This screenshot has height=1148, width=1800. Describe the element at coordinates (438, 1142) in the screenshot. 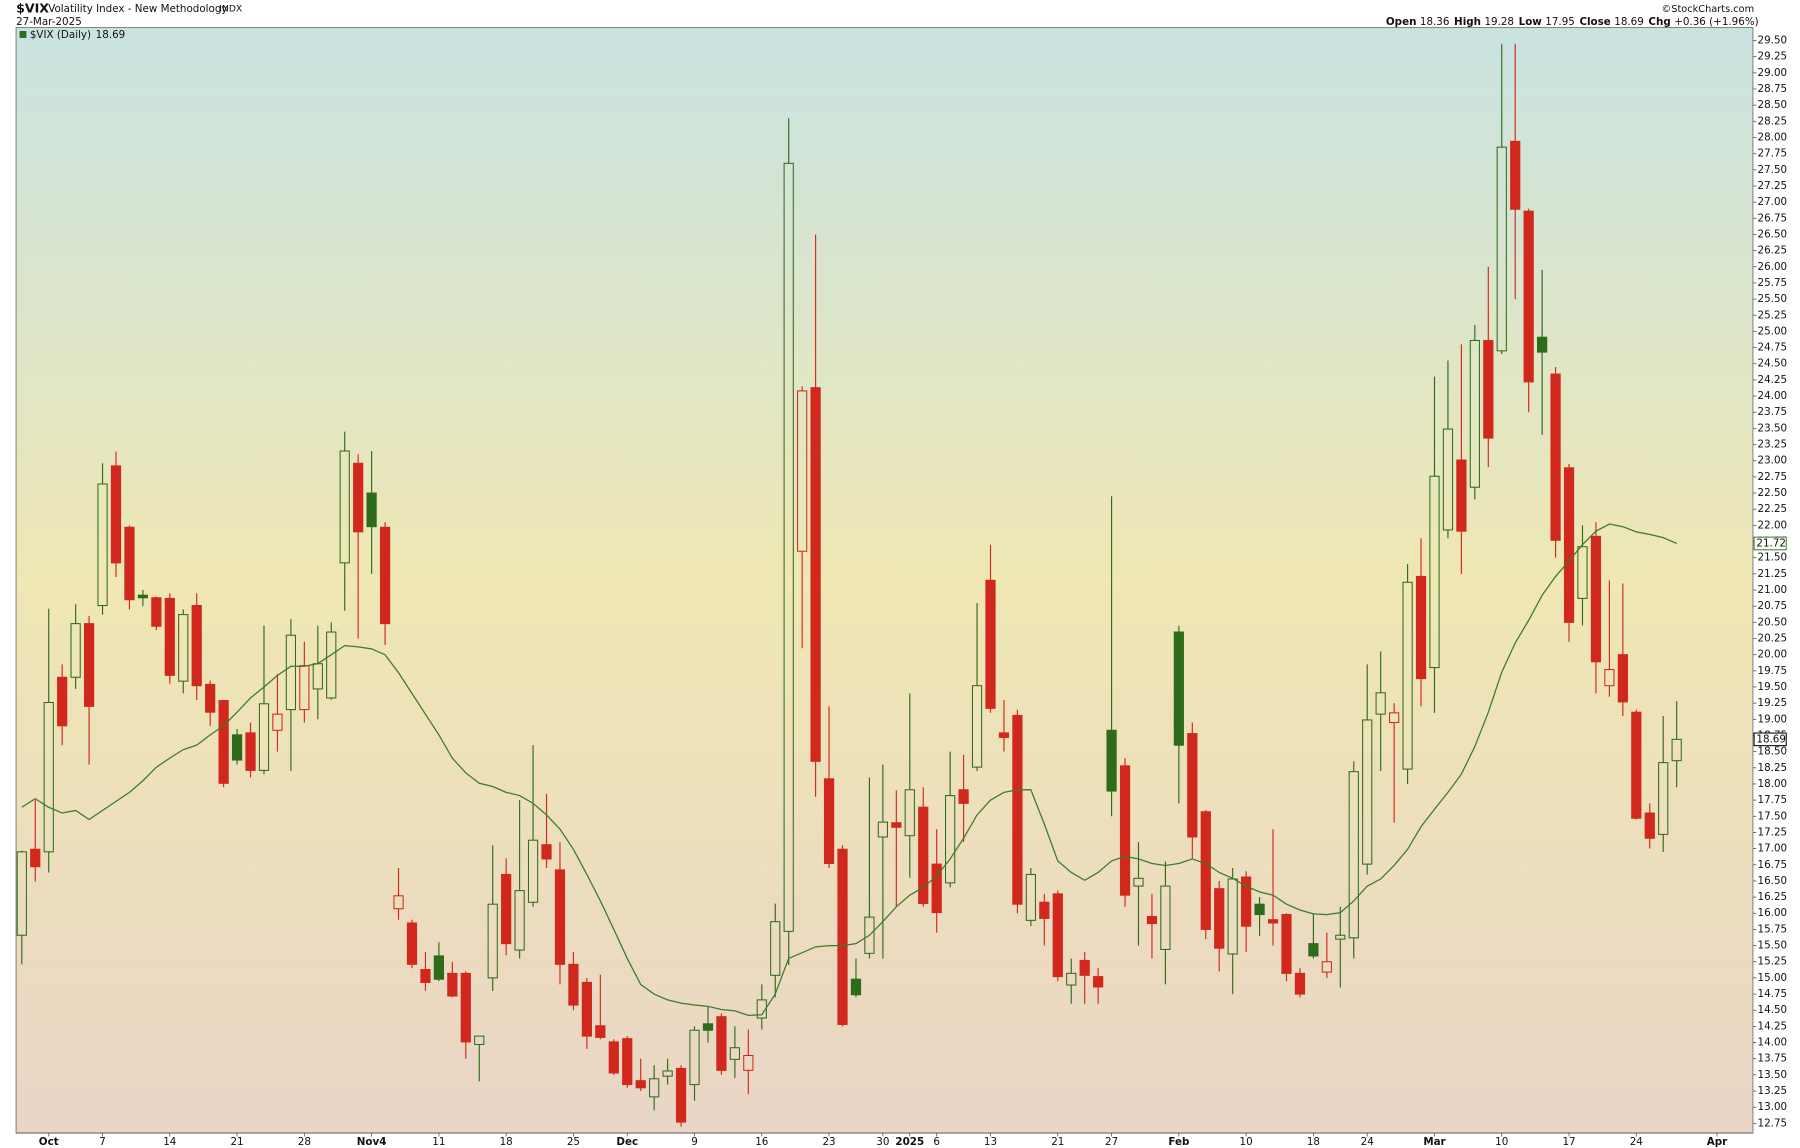

I see `x-tick-label: 11` at that location.